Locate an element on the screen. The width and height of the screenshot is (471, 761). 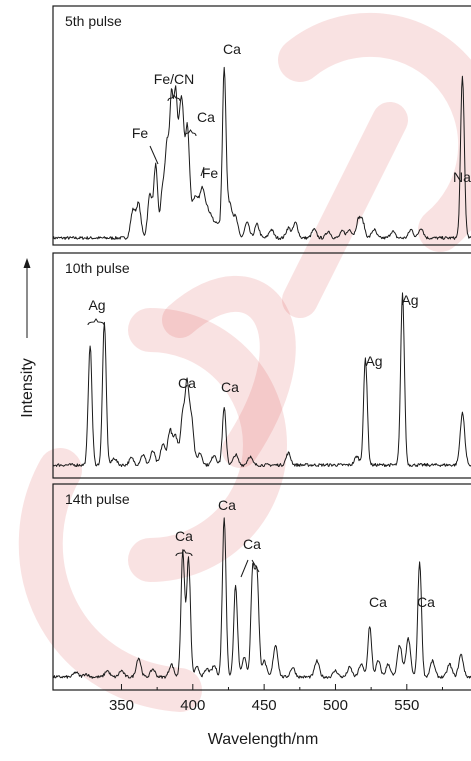
y-axis-label: Intensity is located at coordinates (27, 388).